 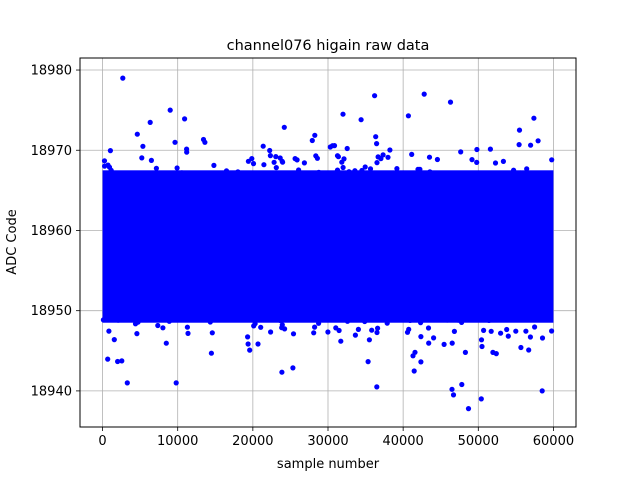 I want to click on x-tick-label: 50000, so click(x=478, y=441).